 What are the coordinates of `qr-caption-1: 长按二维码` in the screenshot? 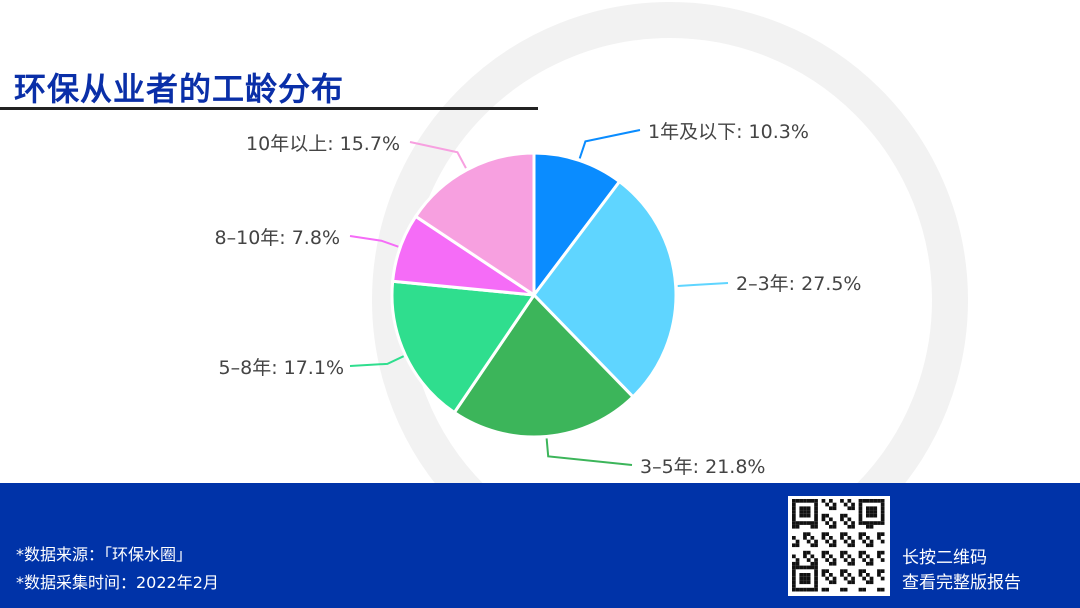 It's located at (944, 558).